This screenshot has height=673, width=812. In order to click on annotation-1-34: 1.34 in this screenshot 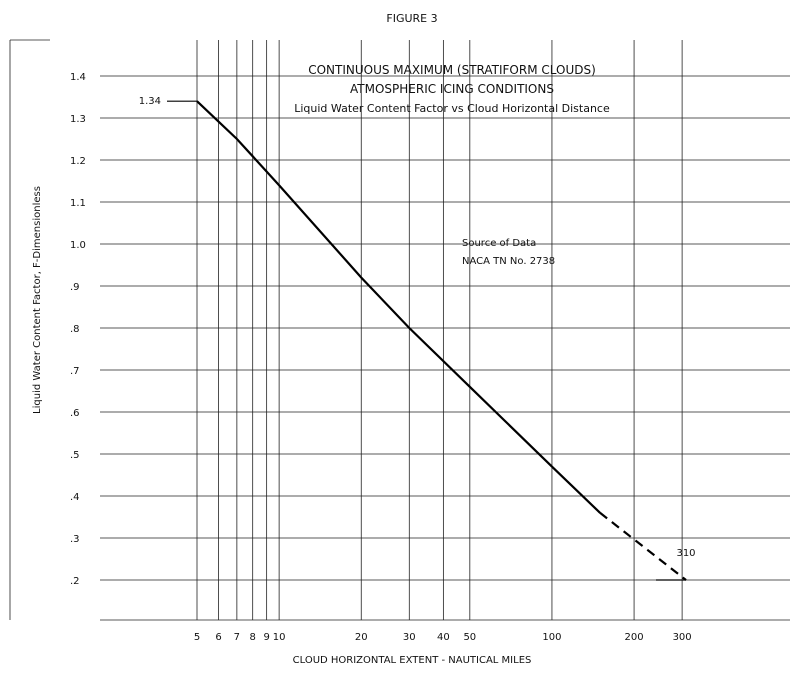, I will do `click(150, 101)`.